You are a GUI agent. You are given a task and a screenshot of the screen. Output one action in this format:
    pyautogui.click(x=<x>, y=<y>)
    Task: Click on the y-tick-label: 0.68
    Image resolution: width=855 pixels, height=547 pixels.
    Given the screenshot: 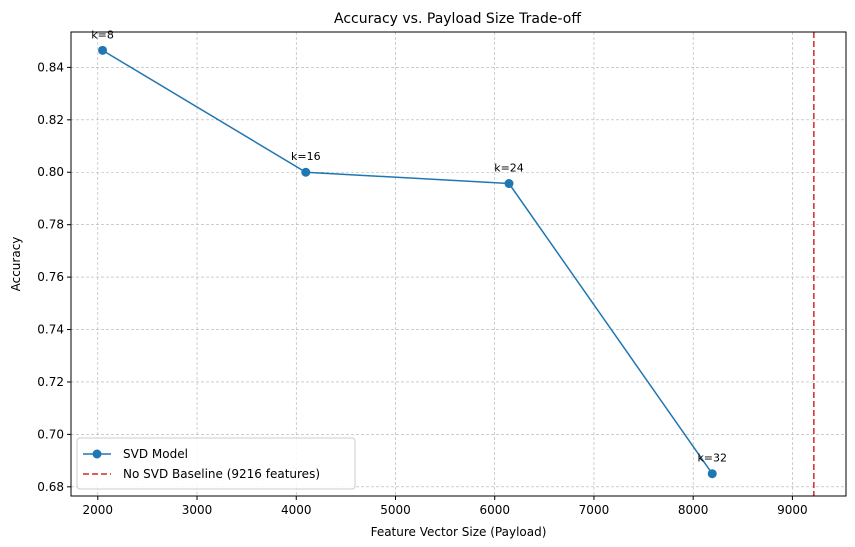 What is the action you would take?
    pyautogui.click(x=50, y=487)
    